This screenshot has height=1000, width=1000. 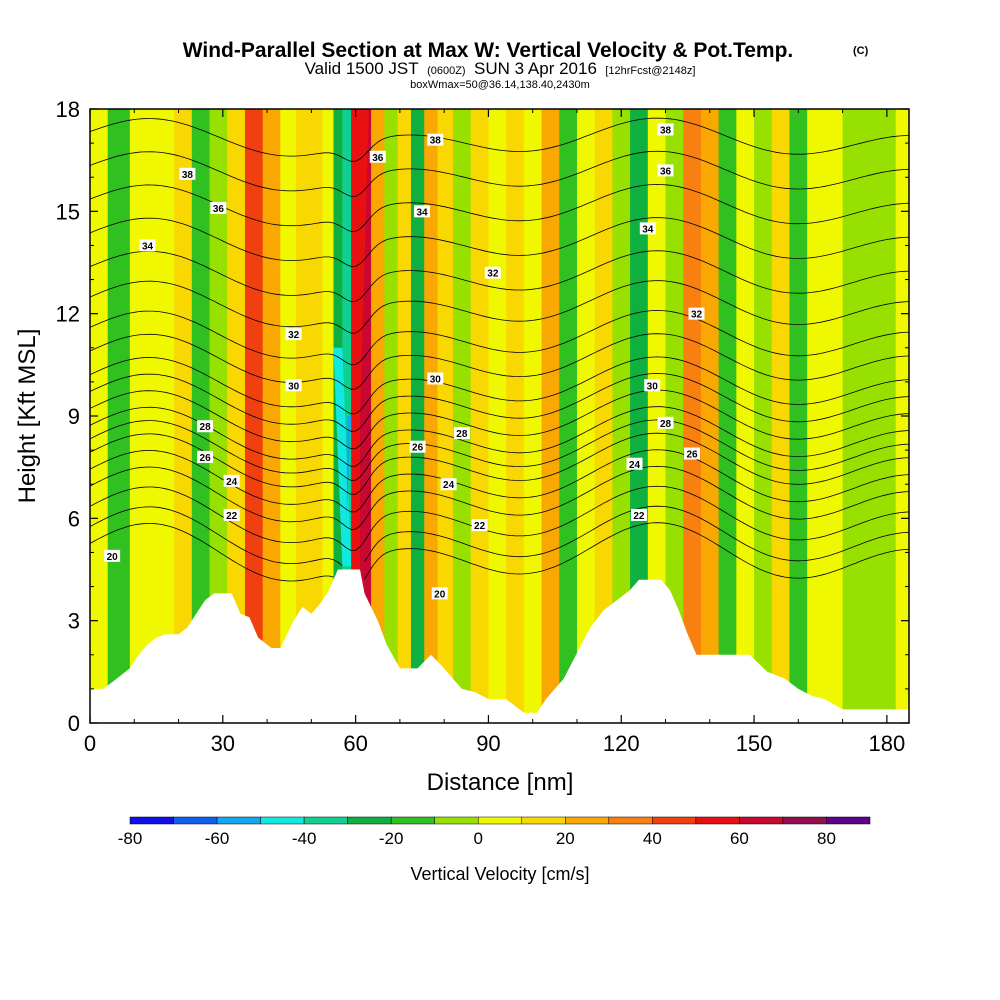 I want to click on theta-label: 32, so click(x=293, y=334).